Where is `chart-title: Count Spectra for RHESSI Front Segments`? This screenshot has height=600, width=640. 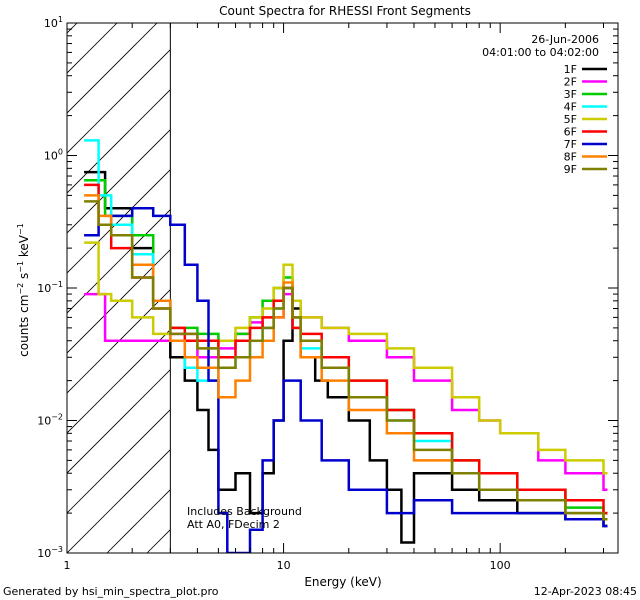 chart-title: Count Spectra for RHESSI Front Segments is located at coordinates (345, 11).